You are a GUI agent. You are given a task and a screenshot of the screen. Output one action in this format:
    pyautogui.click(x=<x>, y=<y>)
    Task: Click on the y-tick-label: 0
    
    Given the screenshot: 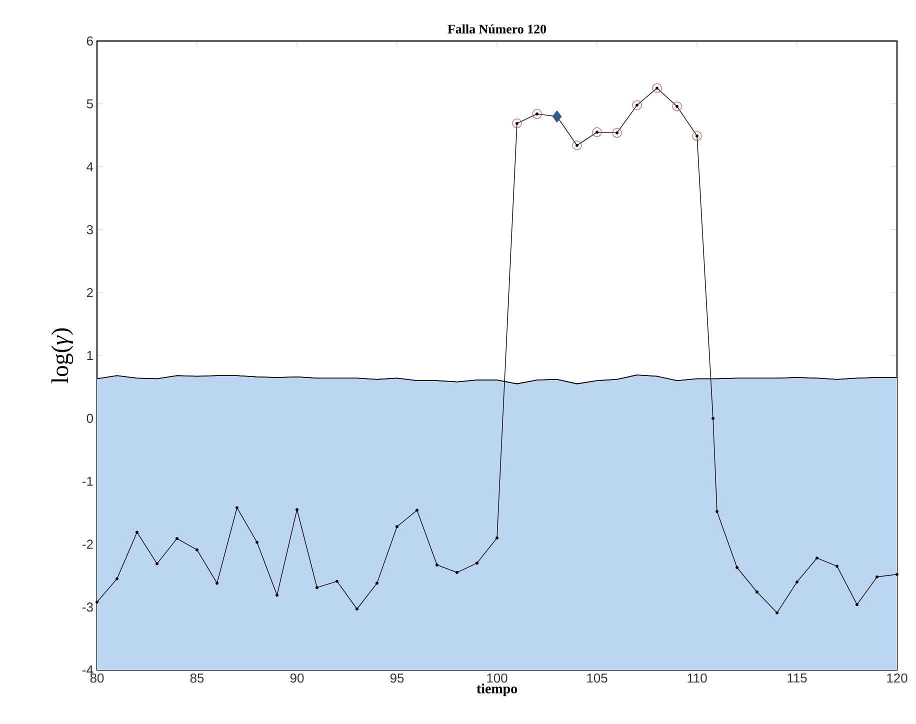 What is the action you would take?
    pyautogui.click(x=89, y=418)
    